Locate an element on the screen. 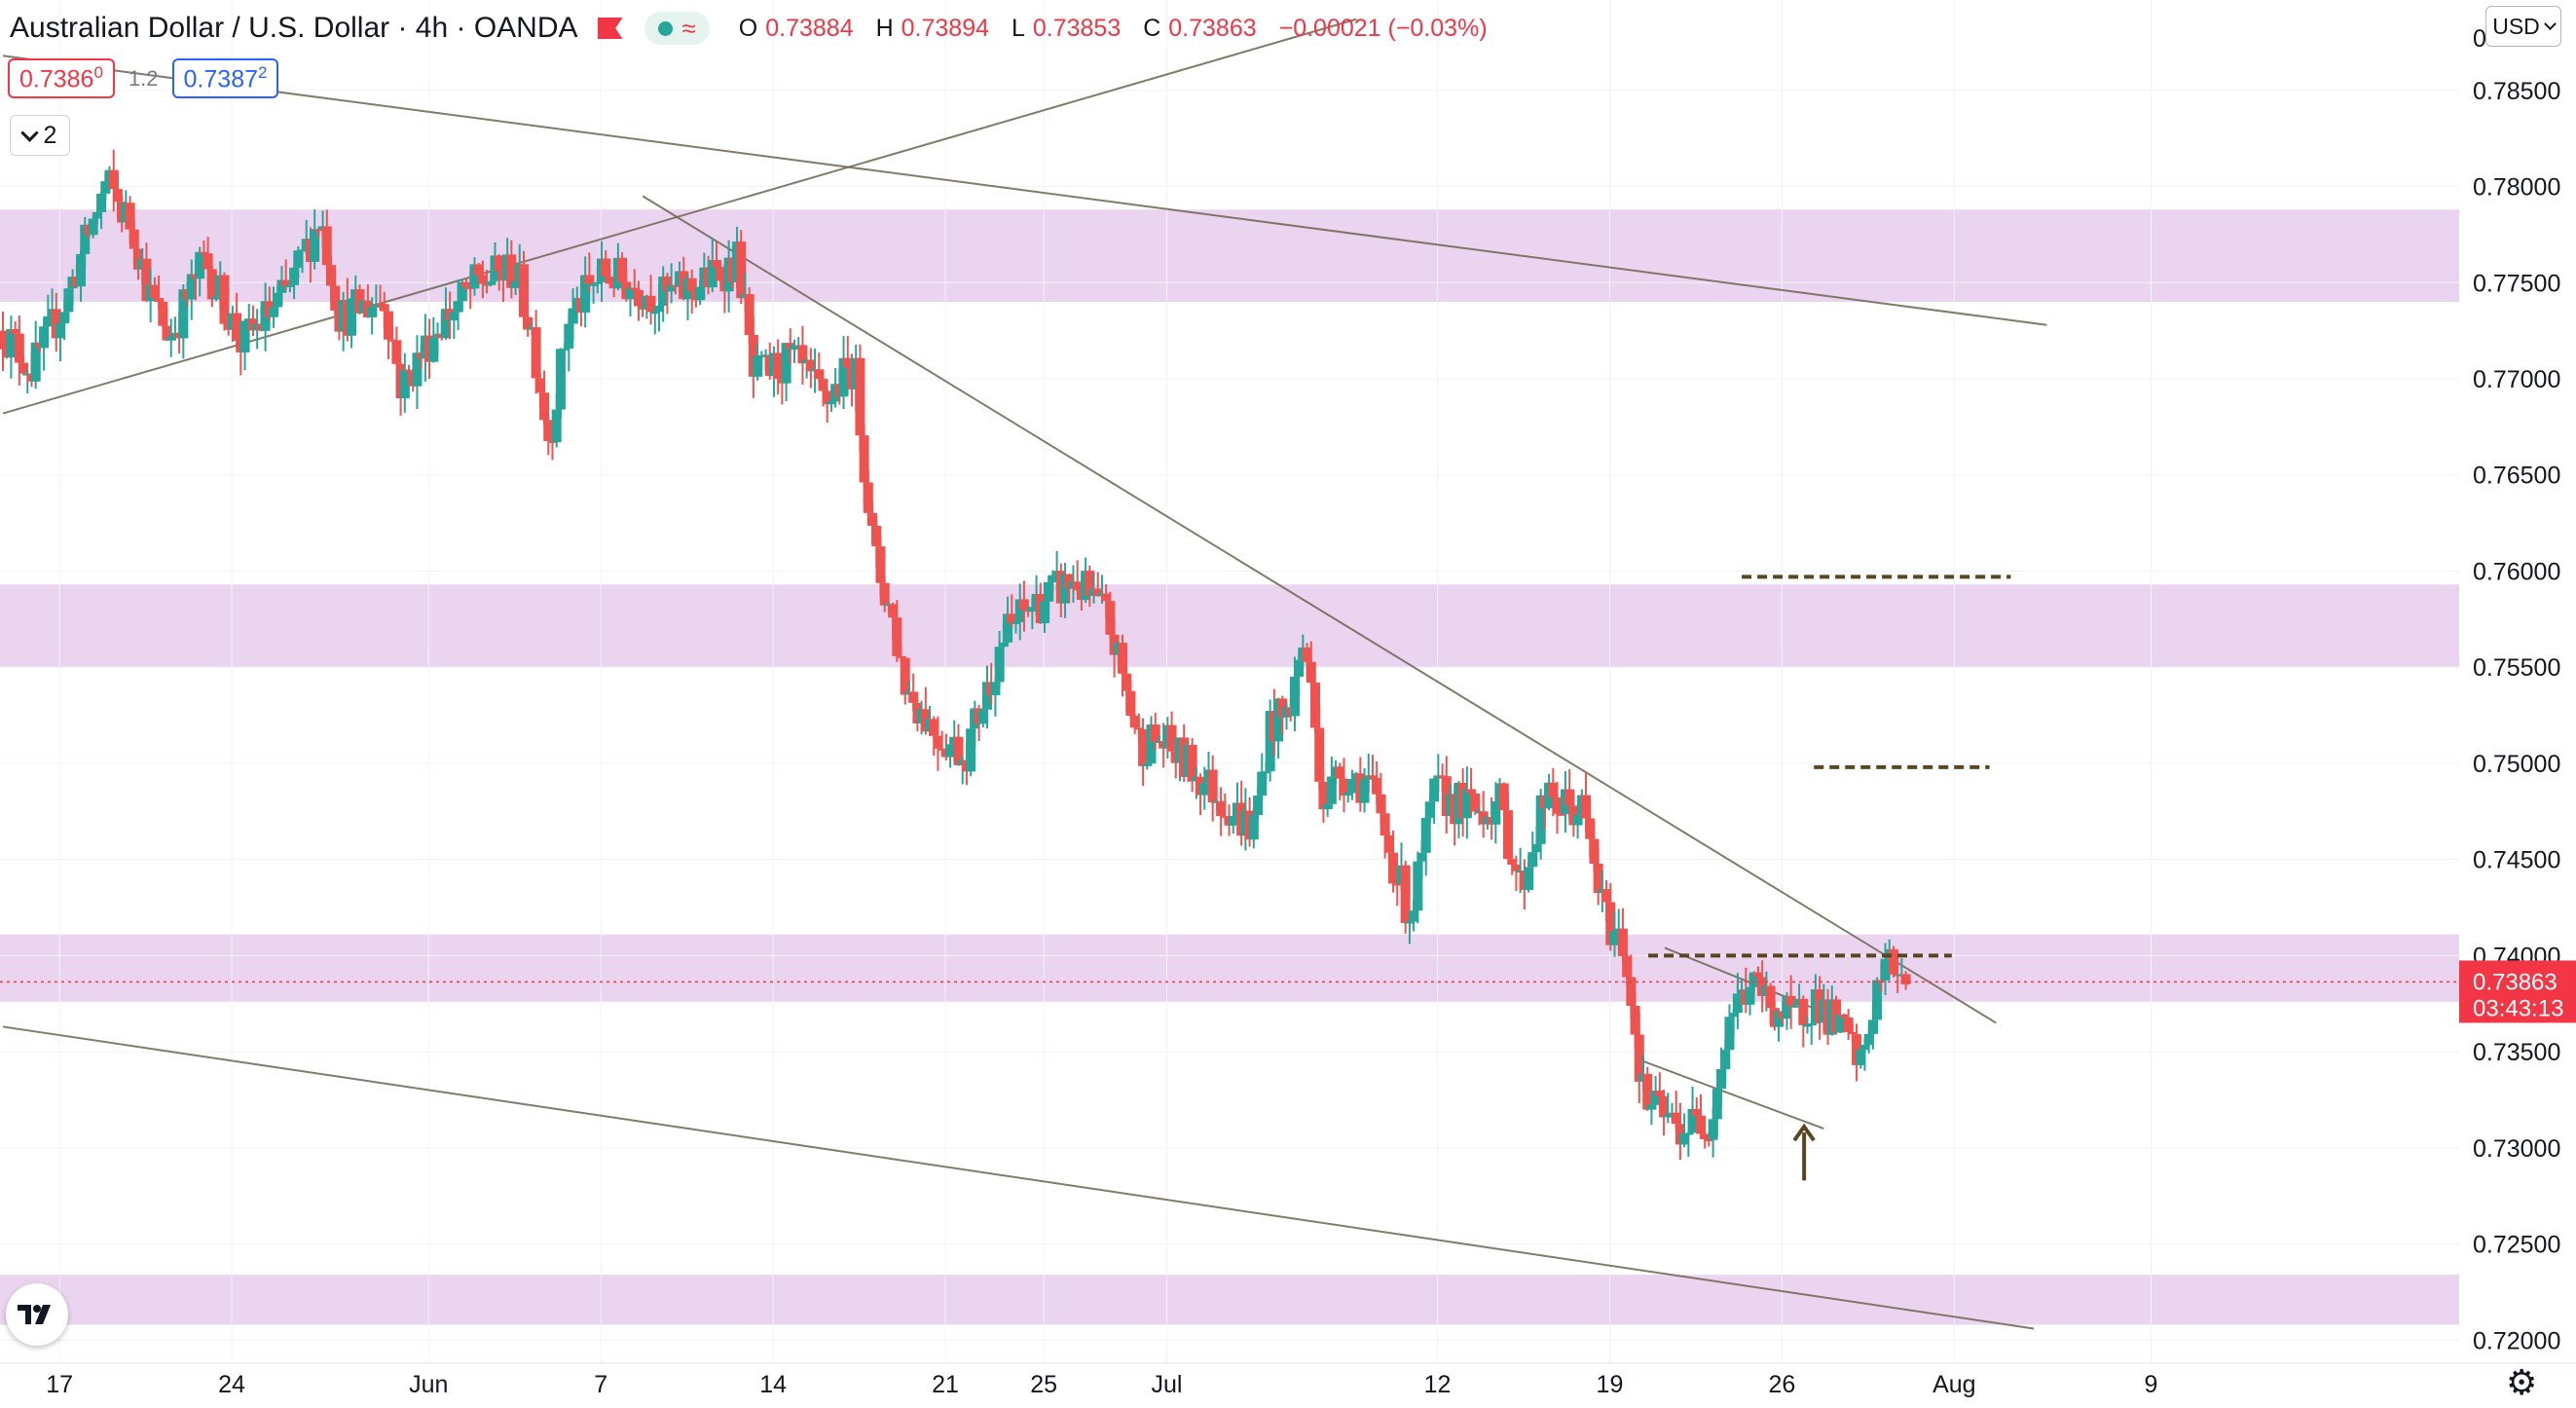  open-value: 0.73884 is located at coordinates (809, 28).